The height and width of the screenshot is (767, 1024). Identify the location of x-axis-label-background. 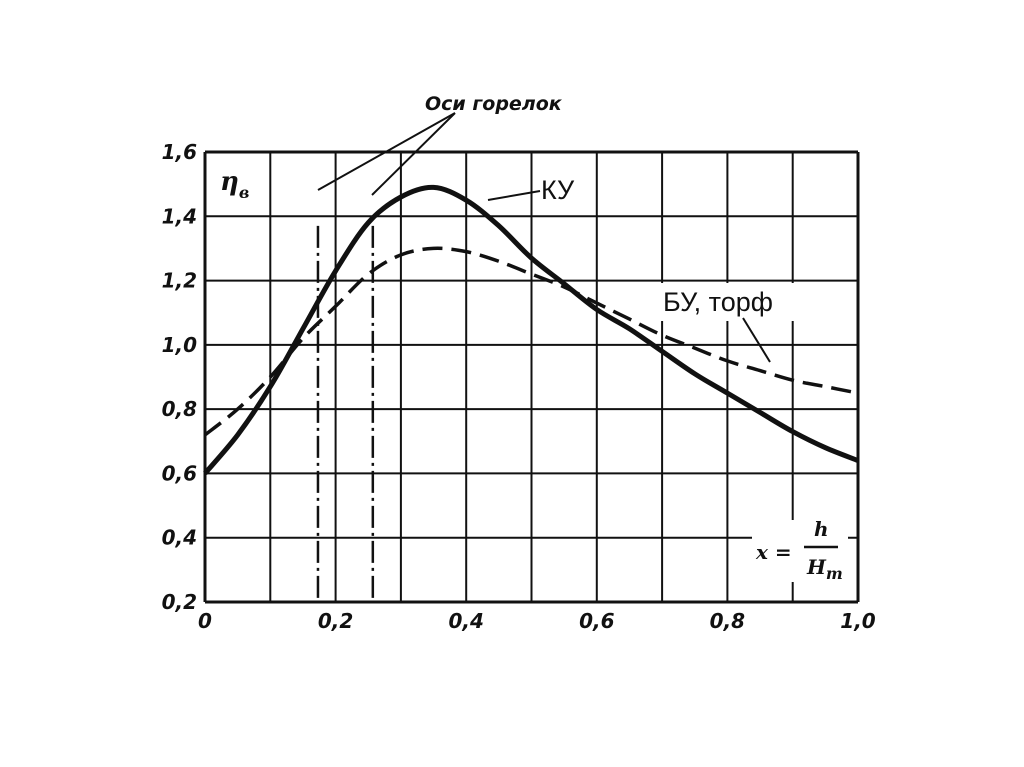
(800, 551).